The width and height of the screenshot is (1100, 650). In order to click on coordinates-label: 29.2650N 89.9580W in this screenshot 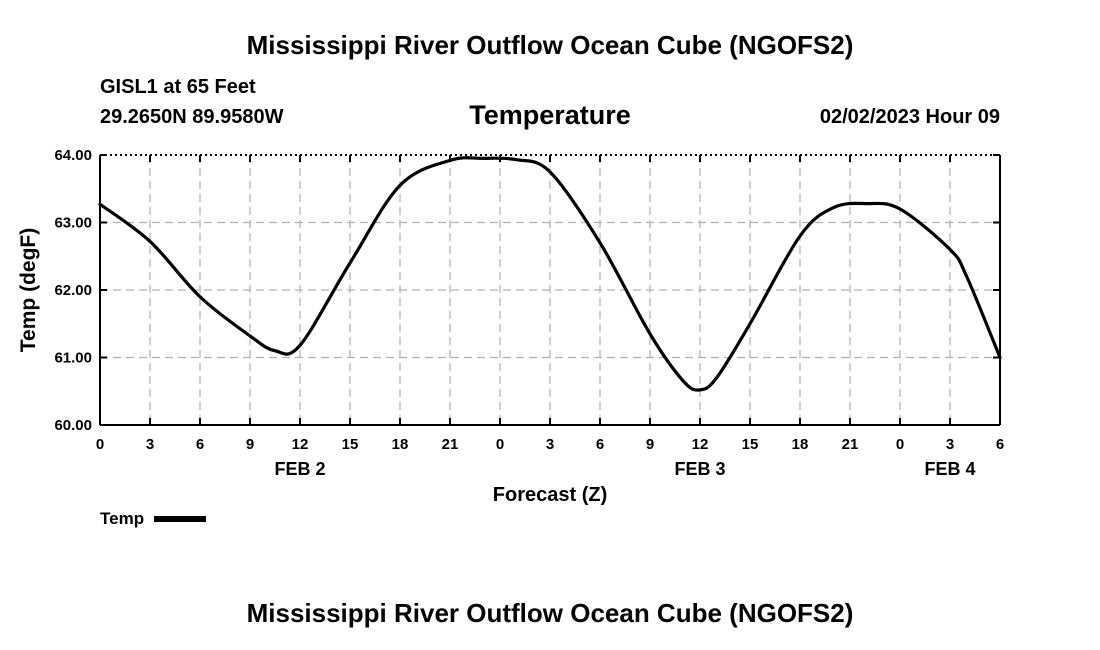, I will do `click(192, 117)`.